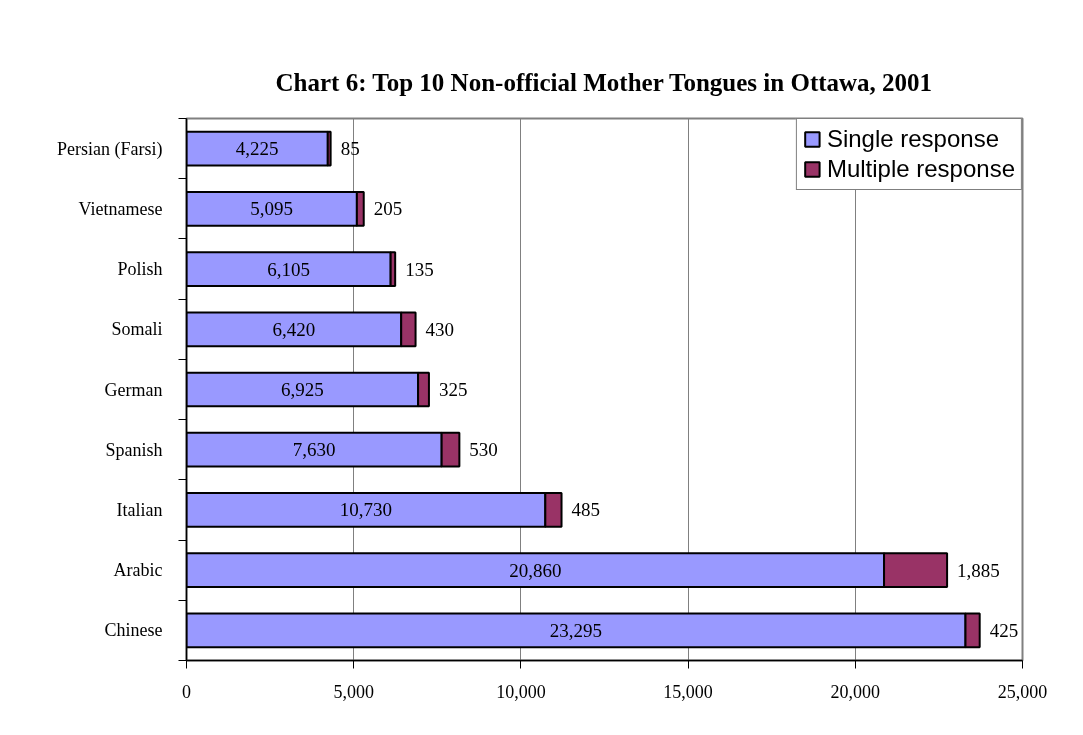 The image size is (1083, 735). What do you see at coordinates (576, 630) in the screenshot?
I see `data-label: 23,295` at bounding box center [576, 630].